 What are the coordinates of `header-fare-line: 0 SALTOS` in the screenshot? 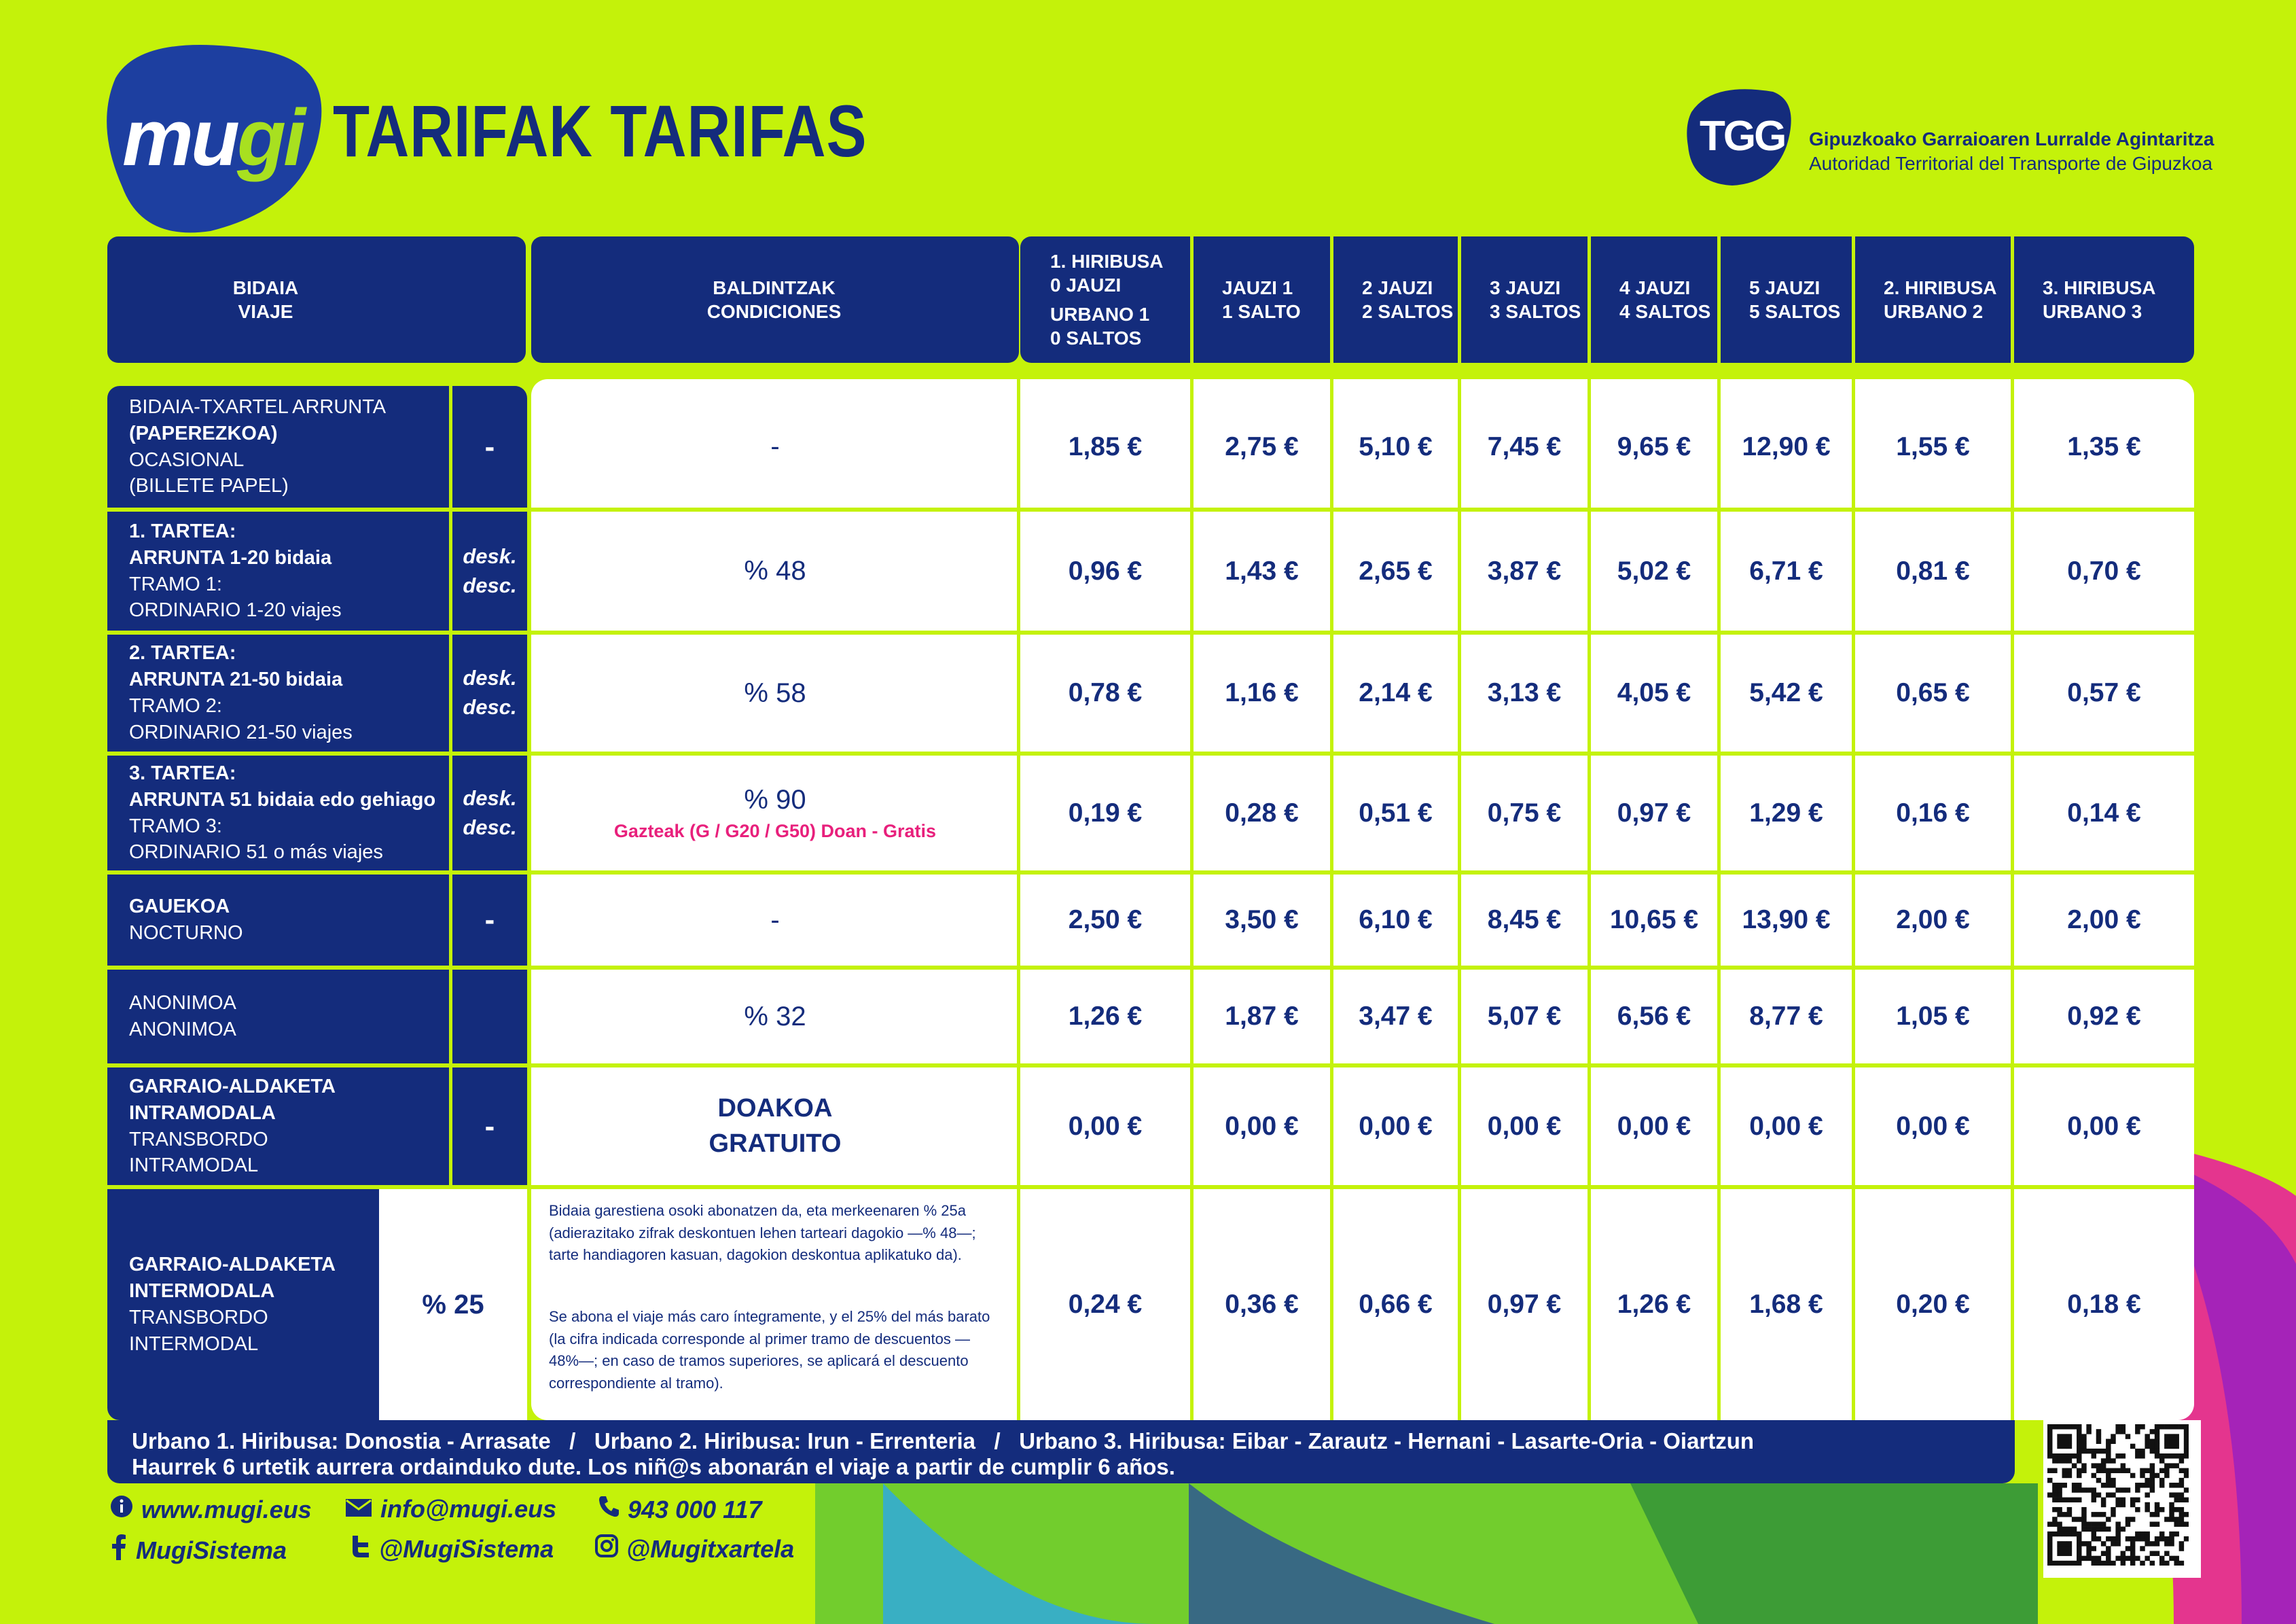 It's located at (1096, 339).